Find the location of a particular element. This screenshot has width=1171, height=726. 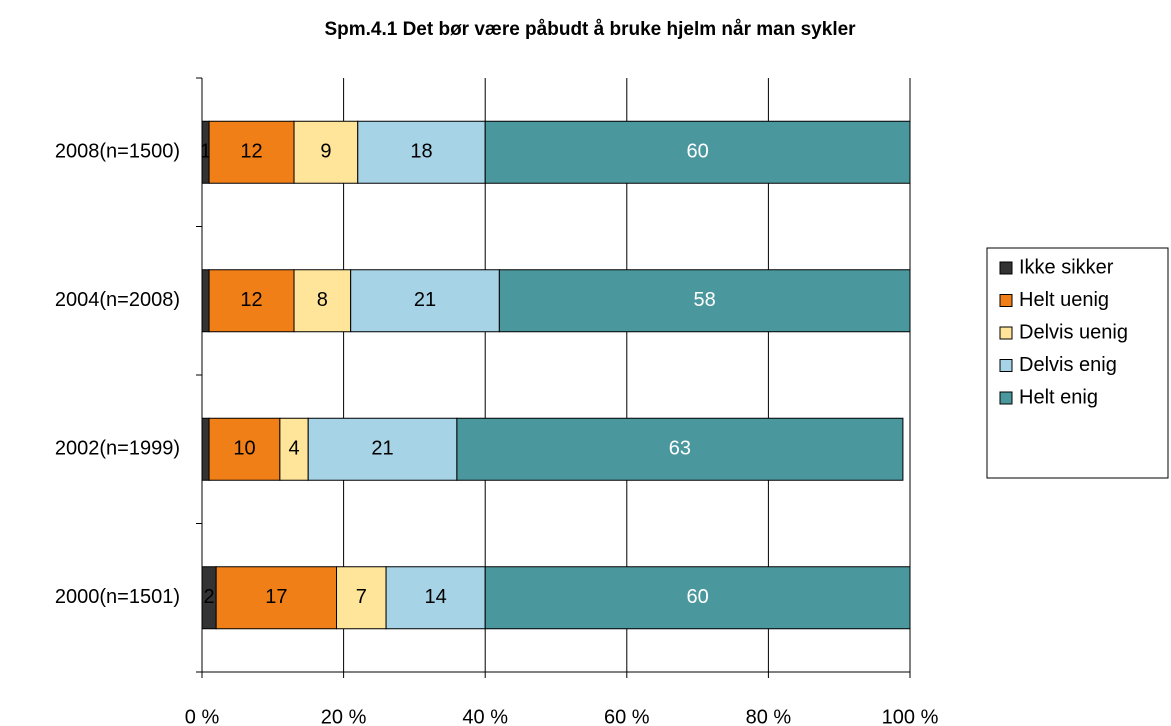

x-tick-label: 60 % is located at coordinates (627, 716).